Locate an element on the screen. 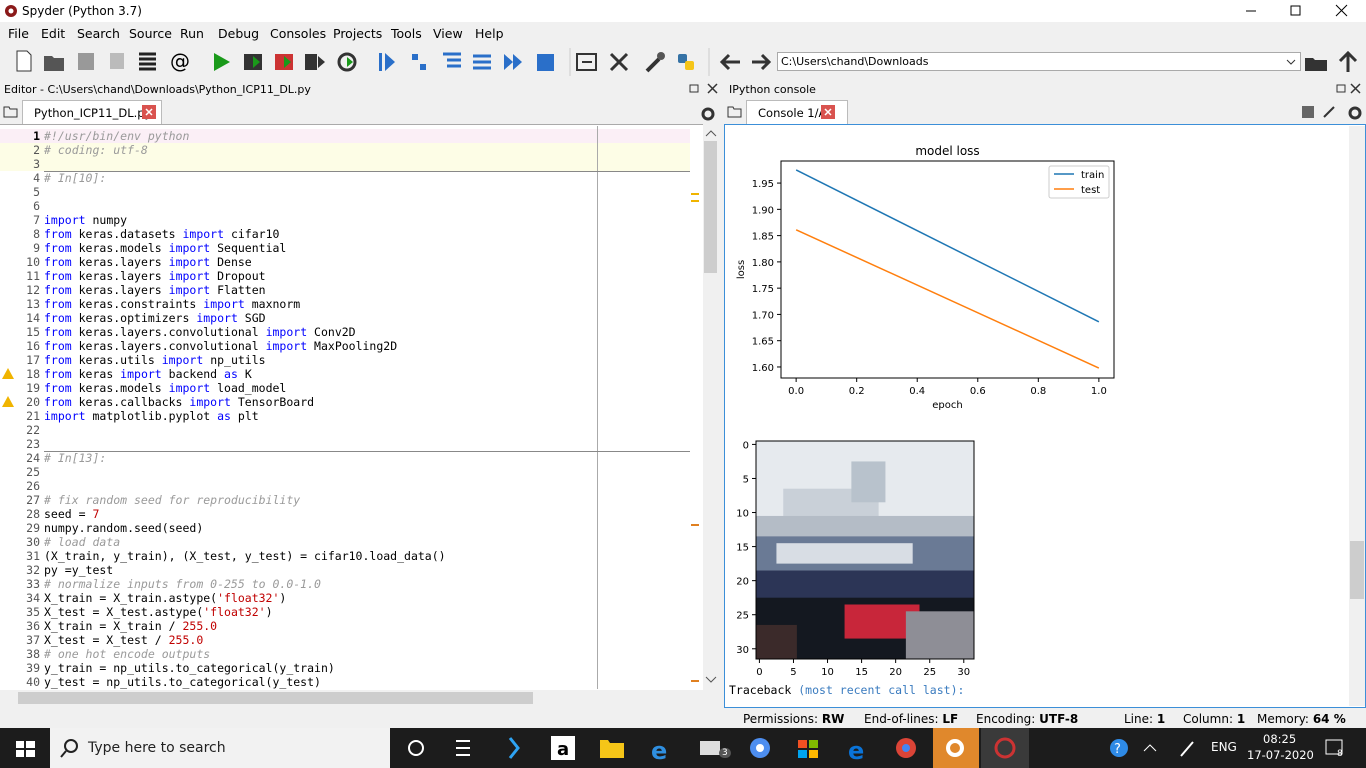 The height and width of the screenshot is (768, 1366). line-number: 36 is located at coordinates (33, 626).